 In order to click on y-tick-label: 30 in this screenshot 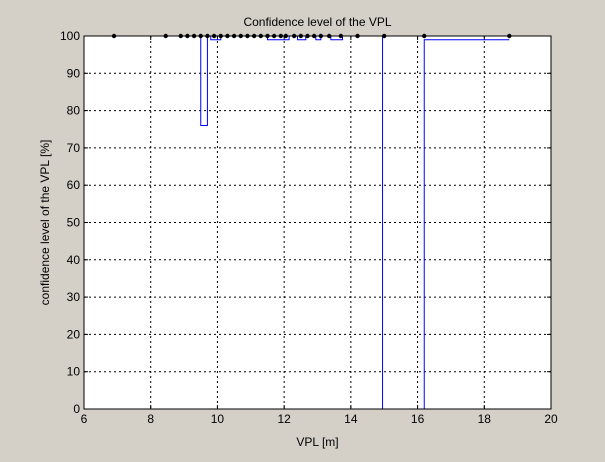, I will do `click(74, 297)`.